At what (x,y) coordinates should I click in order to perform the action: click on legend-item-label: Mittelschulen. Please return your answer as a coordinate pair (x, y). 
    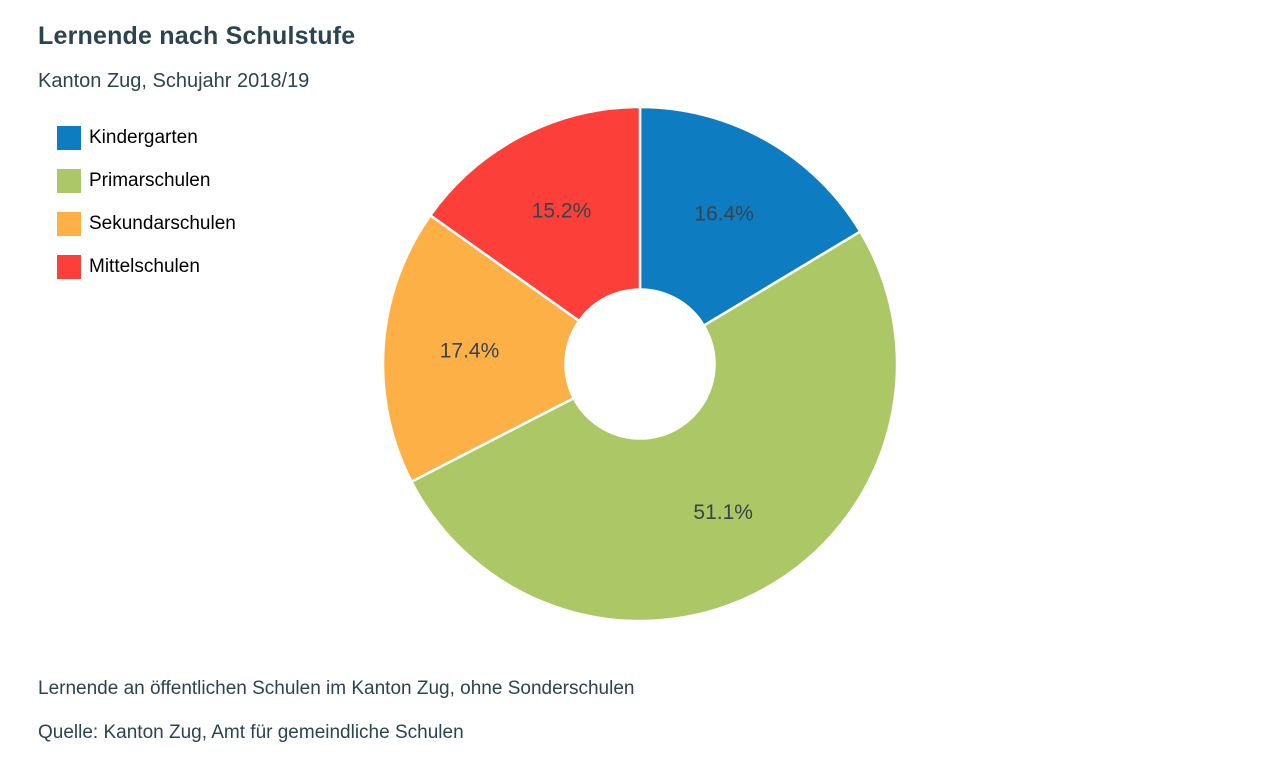
    Looking at the image, I should click on (144, 266).